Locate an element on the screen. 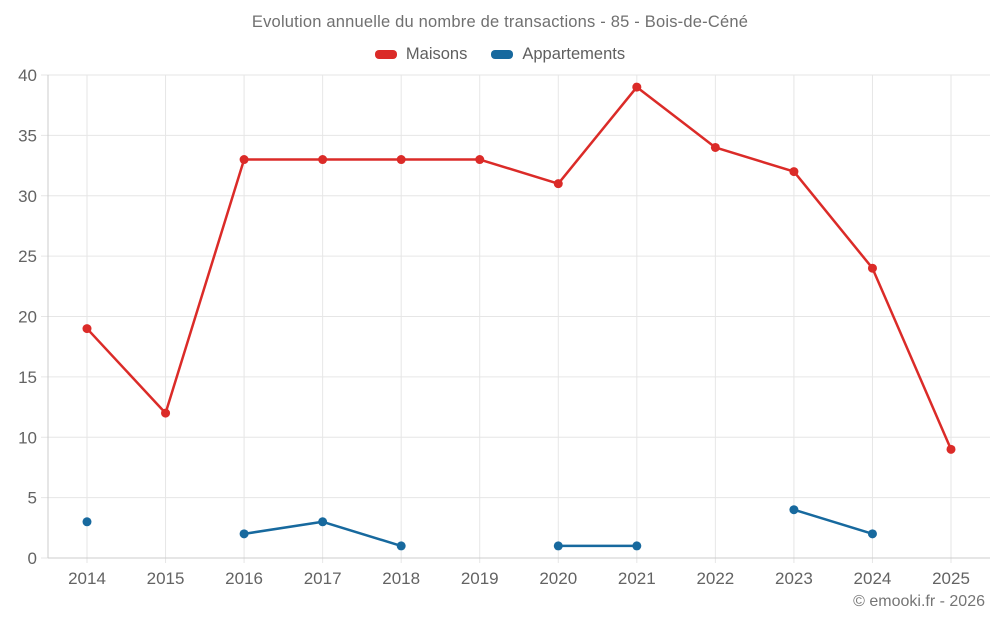  y-tick-label: 0 is located at coordinates (32, 558).